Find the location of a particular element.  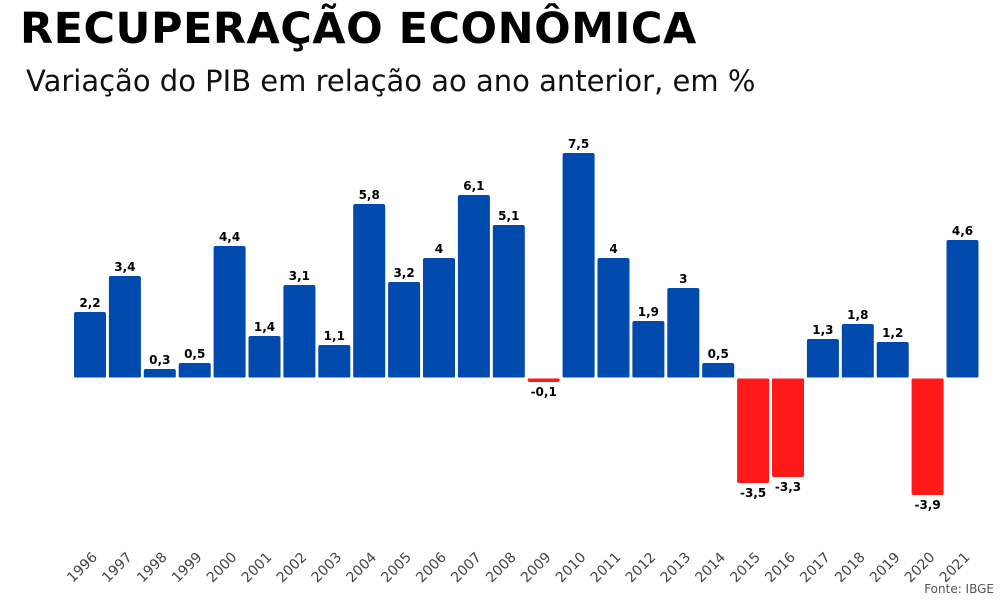

x-tick-1997: 1997 is located at coordinates (117, 568).